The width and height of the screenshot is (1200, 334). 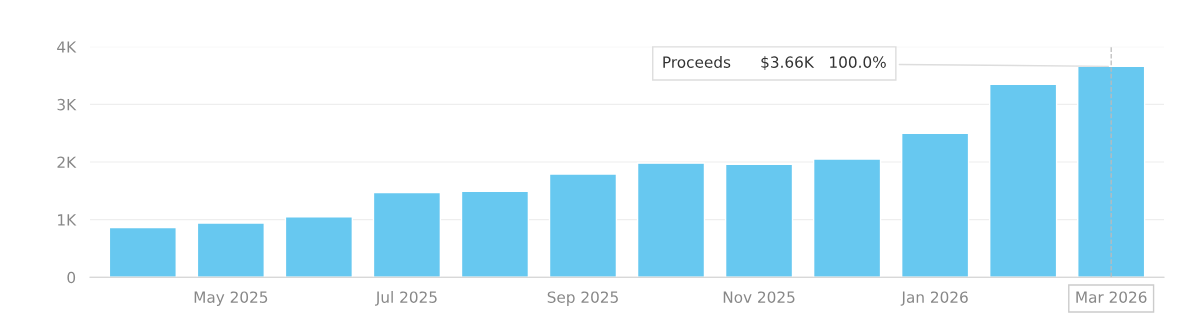 What do you see at coordinates (67, 104) in the screenshot?
I see `y-tick-label: 3K` at bounding box center [67, 104].